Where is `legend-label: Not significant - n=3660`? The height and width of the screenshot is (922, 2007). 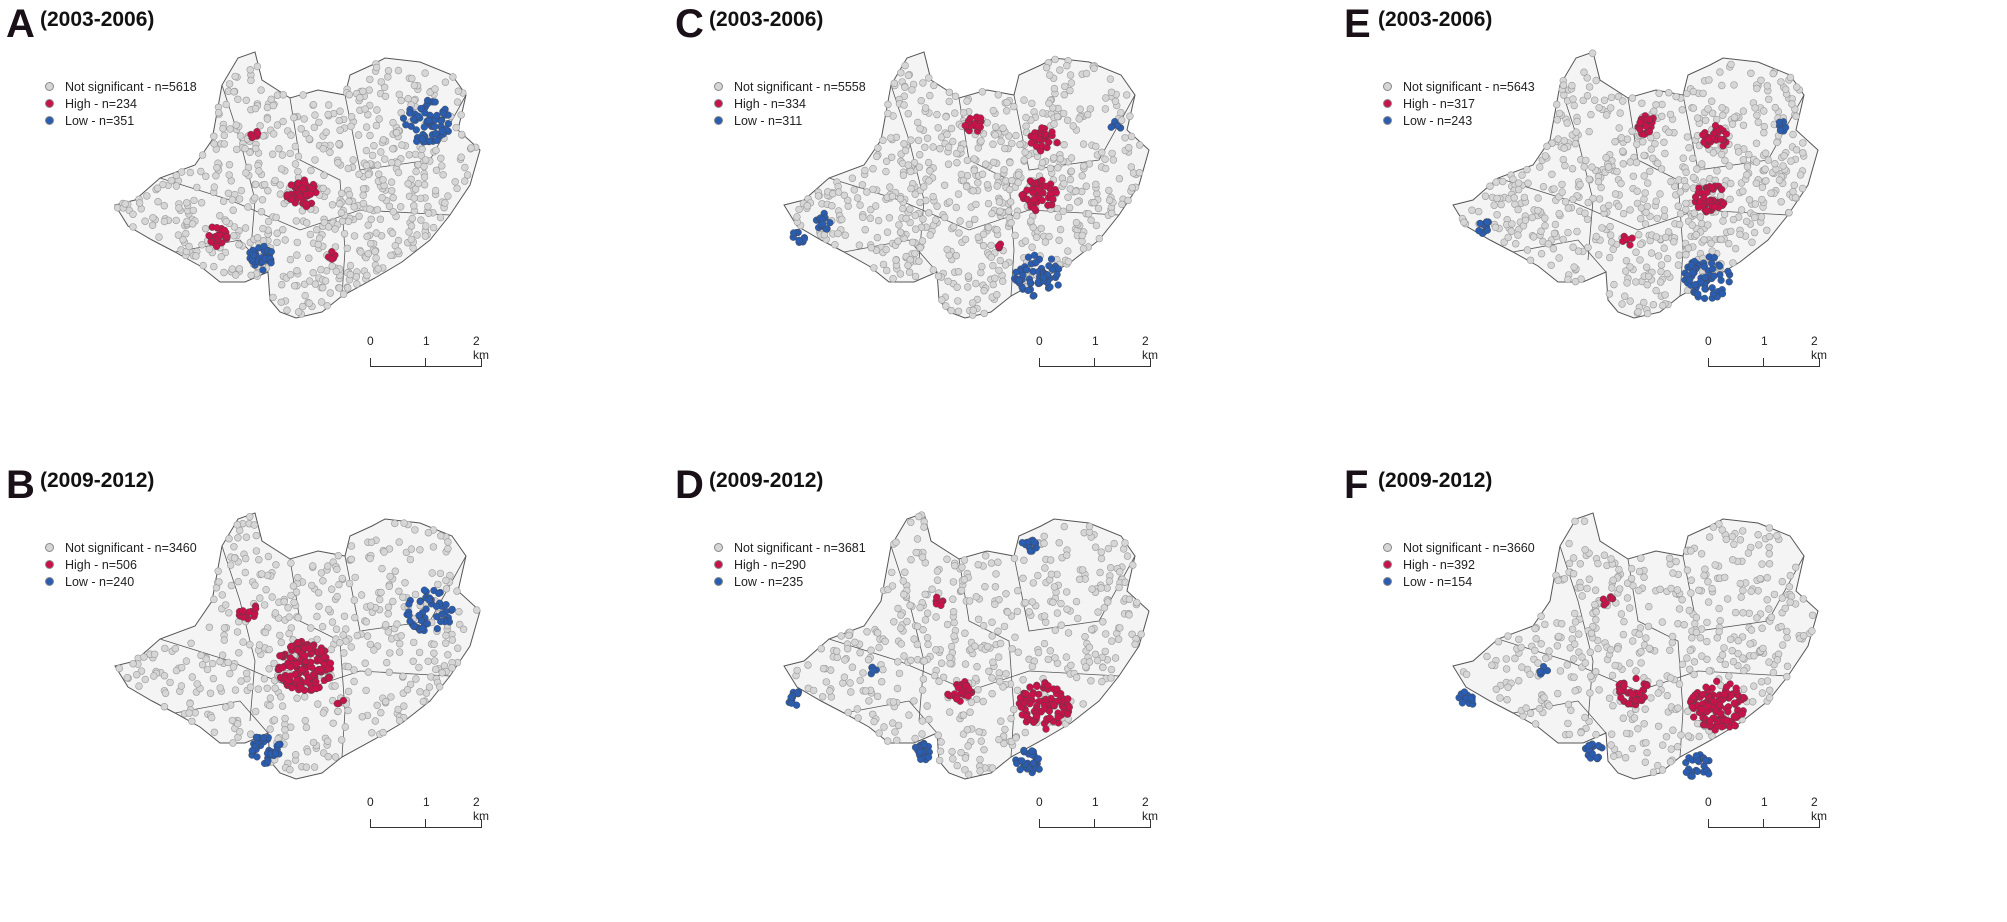
legend-label: Not significant - n=3660 is located at coordinates (1469, 547).